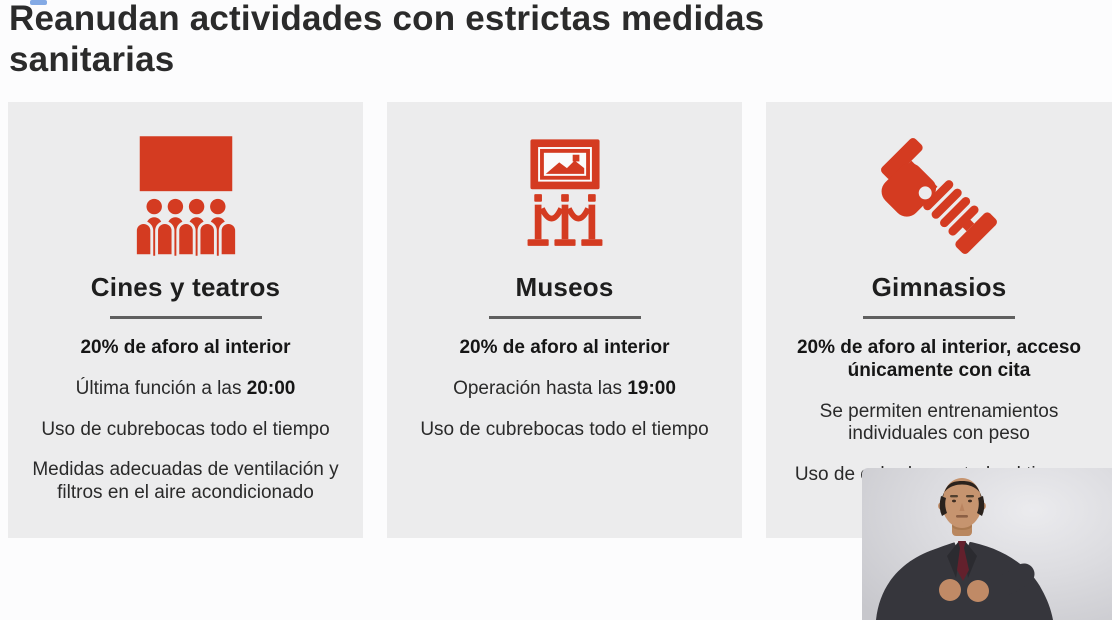 This screenshot has width=1112, height=620. Describe the element at coordinates (564, 196) in the screenshot. I see `museum-picture-rope-barrier-icon` at that location.